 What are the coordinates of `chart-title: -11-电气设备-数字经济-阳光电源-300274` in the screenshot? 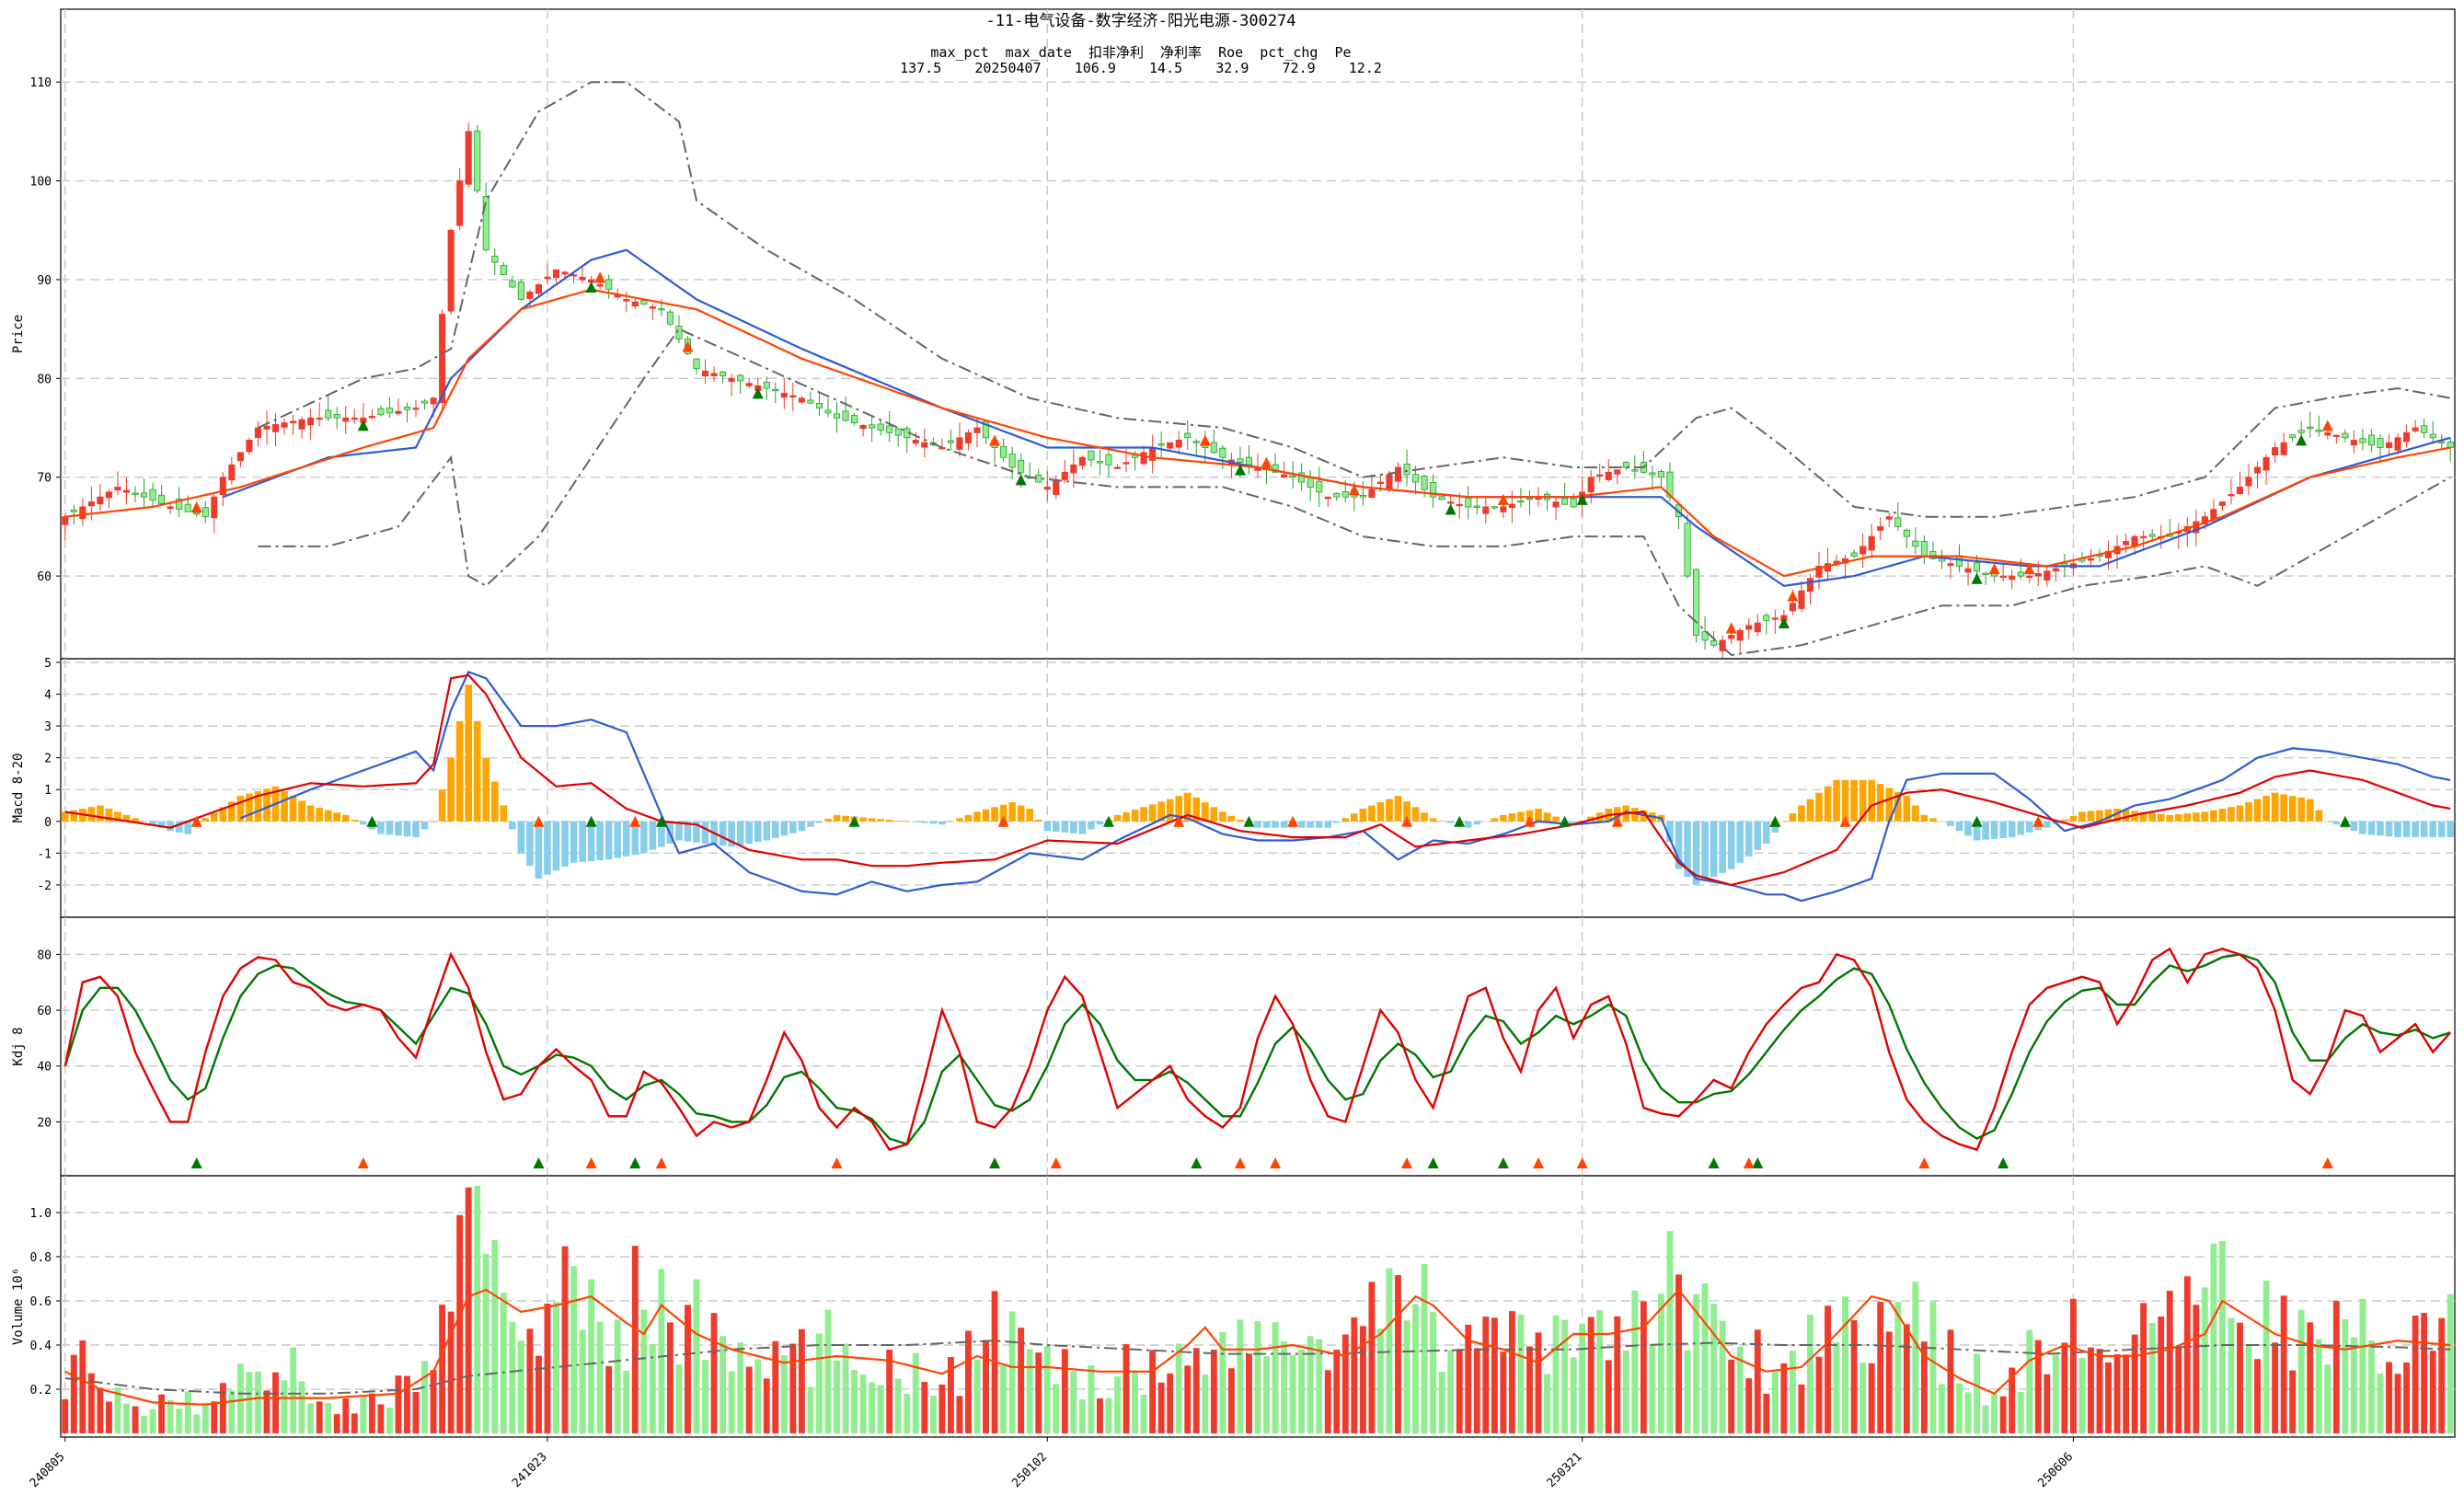 It's located at (1140, 21).